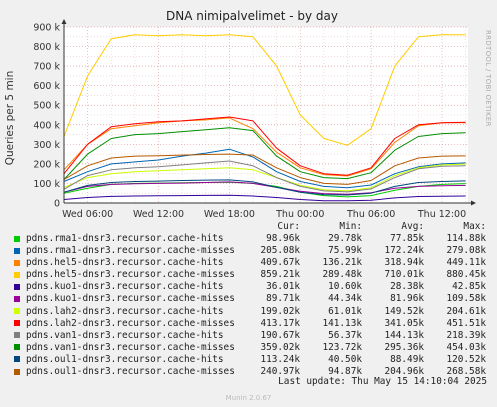 This screenshot has width=497, height=407. Describe the element at coordinates (280, 323) in the screenshot. I see `legend-cur: 413.17k` at that location.